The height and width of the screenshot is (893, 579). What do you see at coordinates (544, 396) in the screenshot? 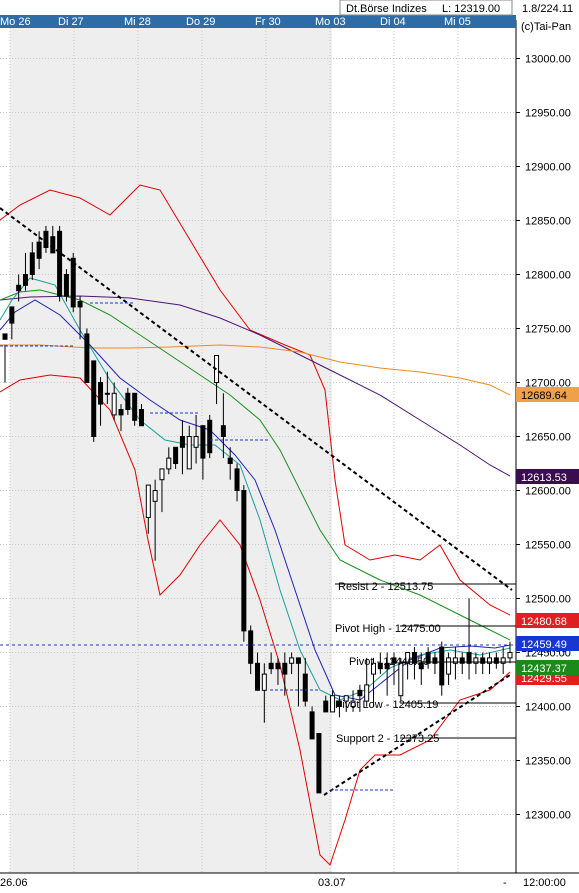
I see `badge-ma200-text: 12689.64` at bounding box center [544, 396].